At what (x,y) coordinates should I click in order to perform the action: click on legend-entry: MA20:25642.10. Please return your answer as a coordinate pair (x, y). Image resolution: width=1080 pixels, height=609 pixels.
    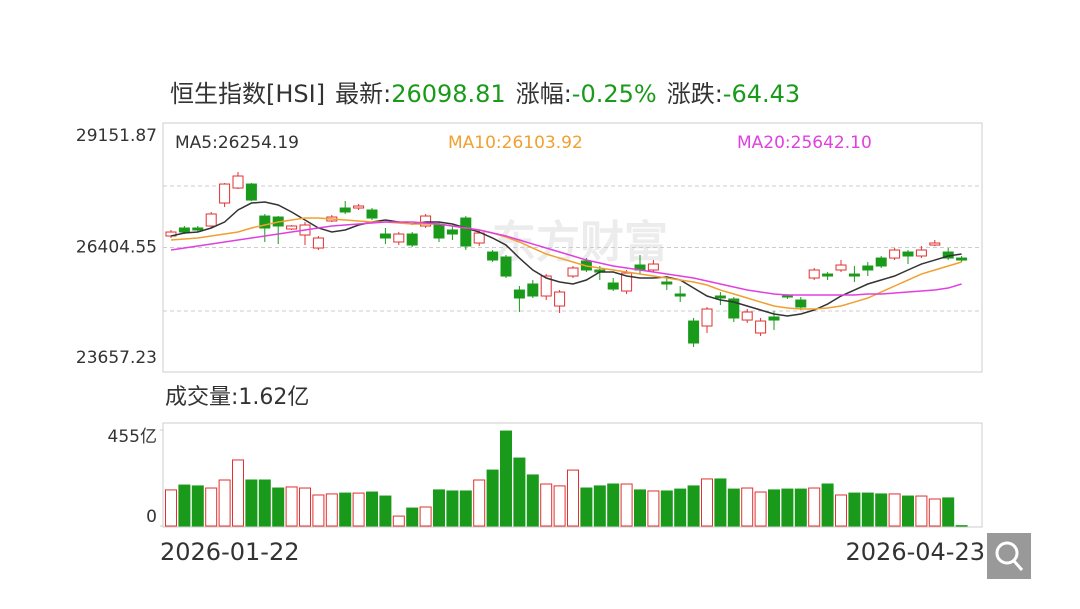
    Looking at the image, I should click on (804, 143).